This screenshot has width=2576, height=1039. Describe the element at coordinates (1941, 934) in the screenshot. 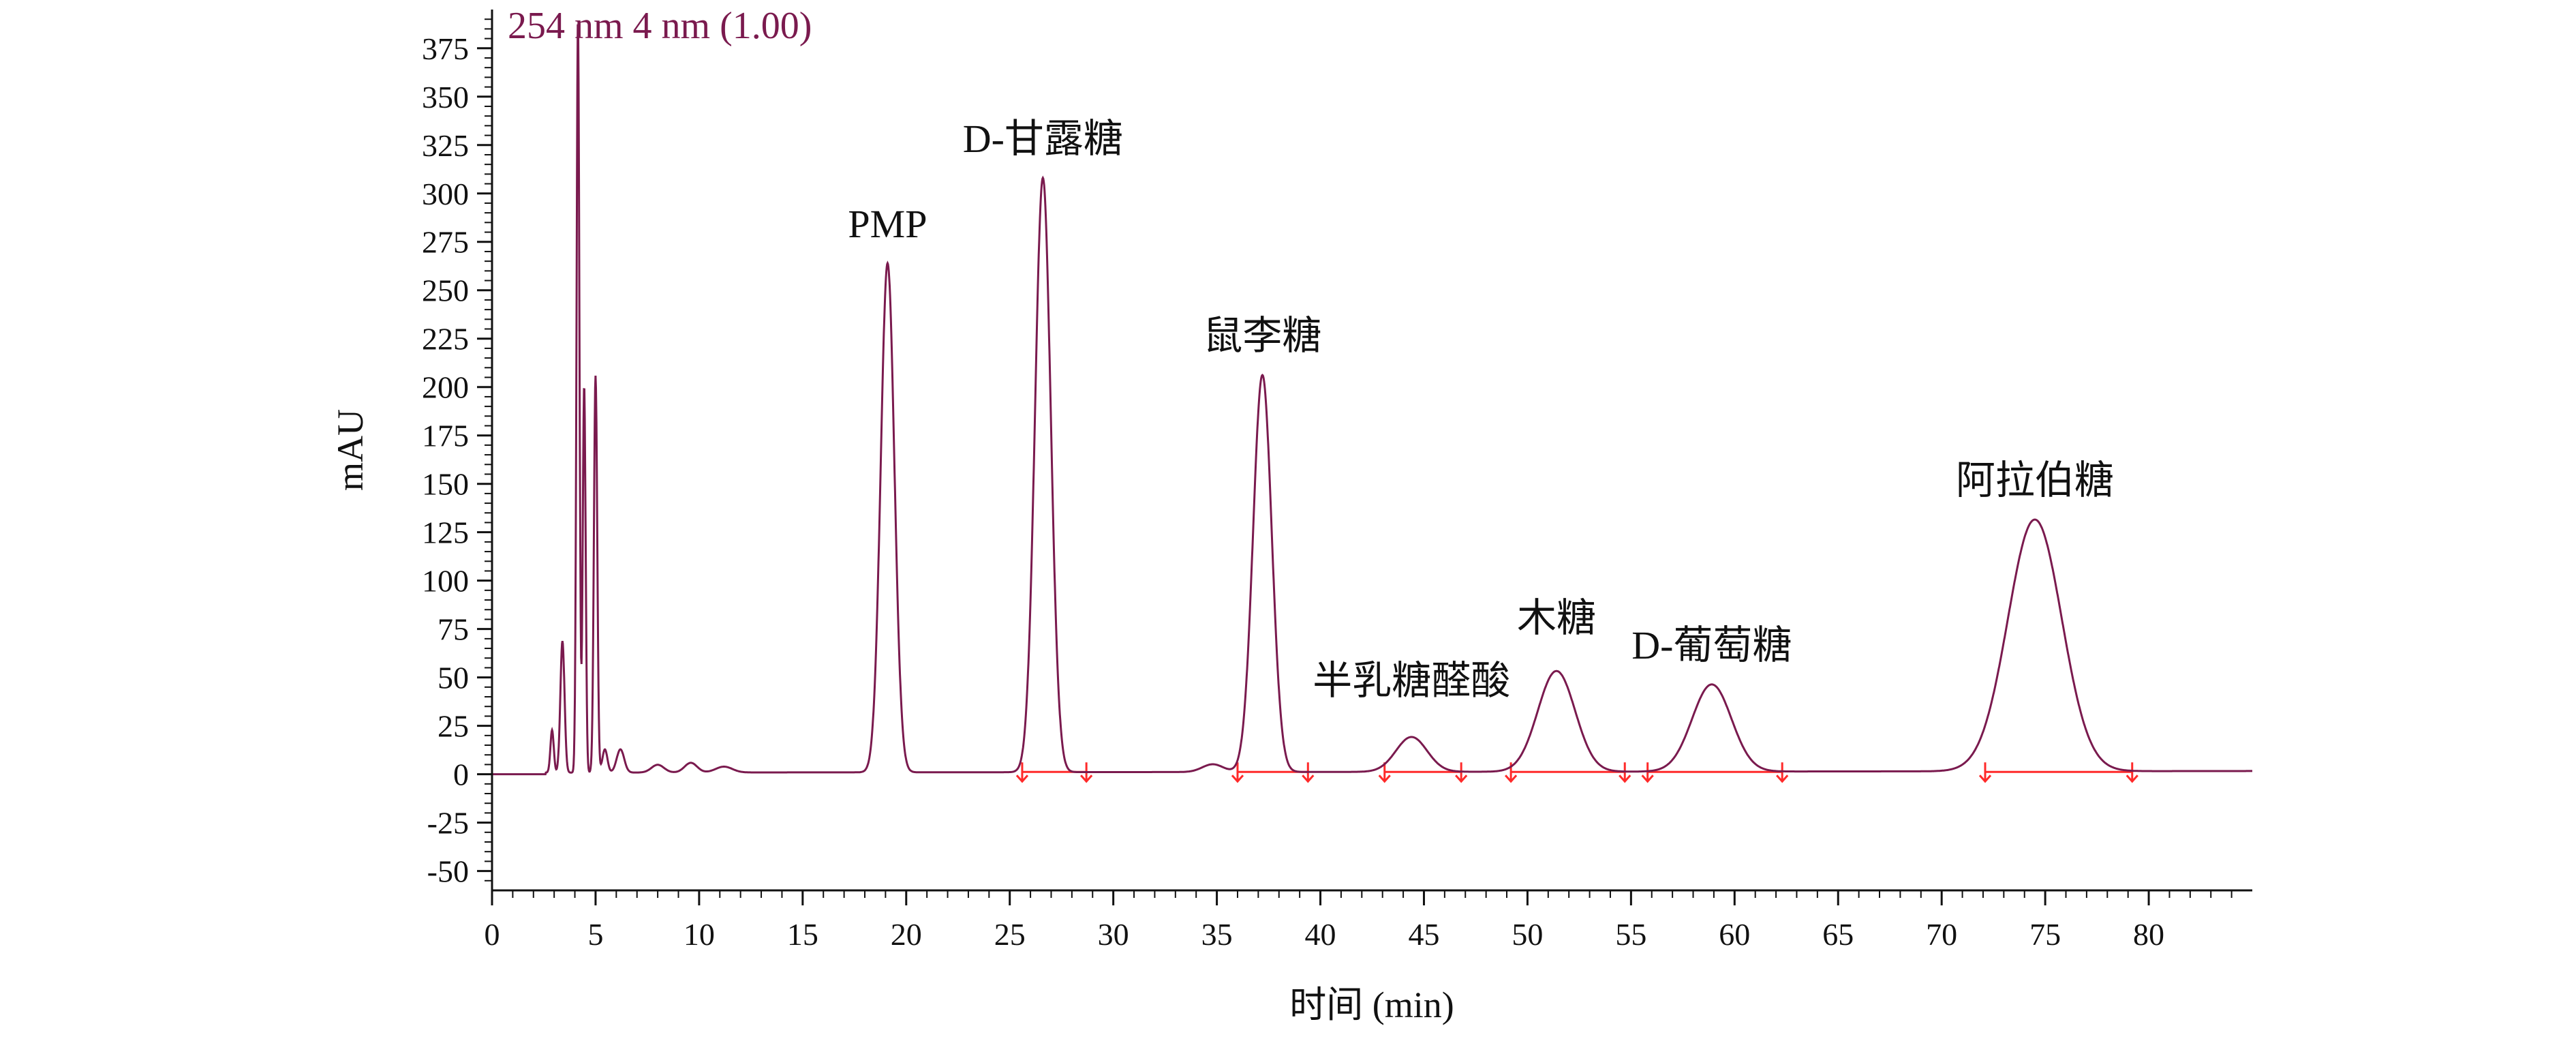

I see `x-tick-label: 70` at that location.